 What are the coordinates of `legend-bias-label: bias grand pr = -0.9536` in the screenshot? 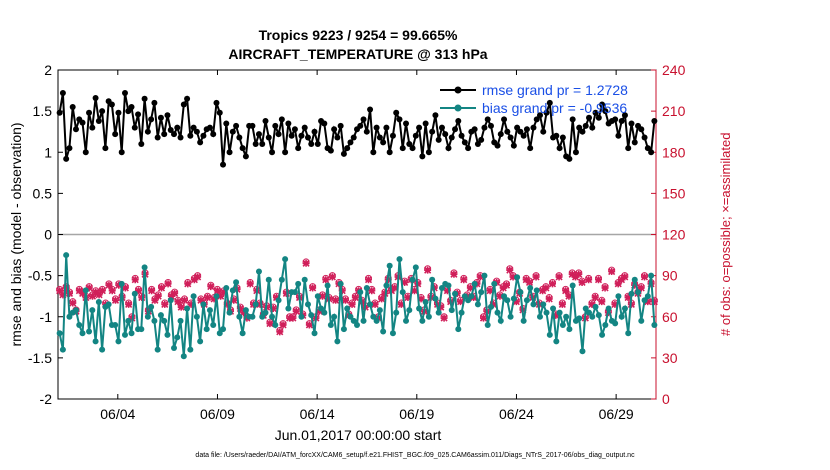 It's located at (554, 108).